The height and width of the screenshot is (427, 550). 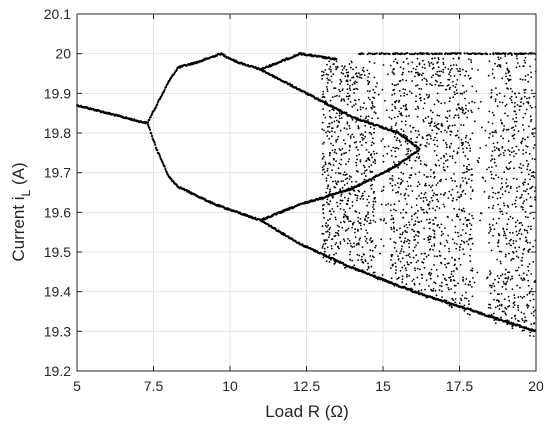 What do you see at coordinates (157, 150) in the screenshot?
I see `branch-point-period-2-lower` at bounding box center [157, 150].